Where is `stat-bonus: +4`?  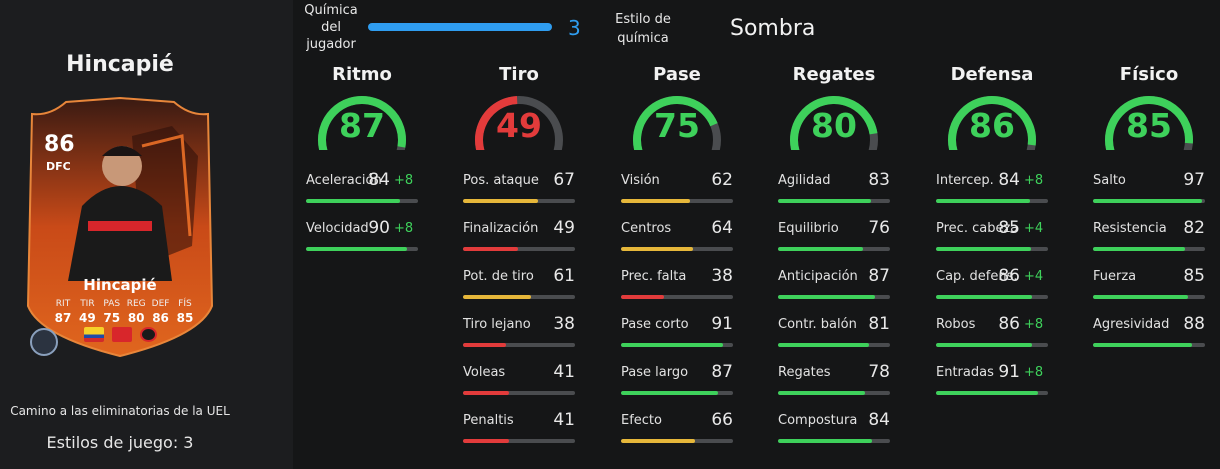 stat-bonus: +4 is located at coordinates (1034, 228).